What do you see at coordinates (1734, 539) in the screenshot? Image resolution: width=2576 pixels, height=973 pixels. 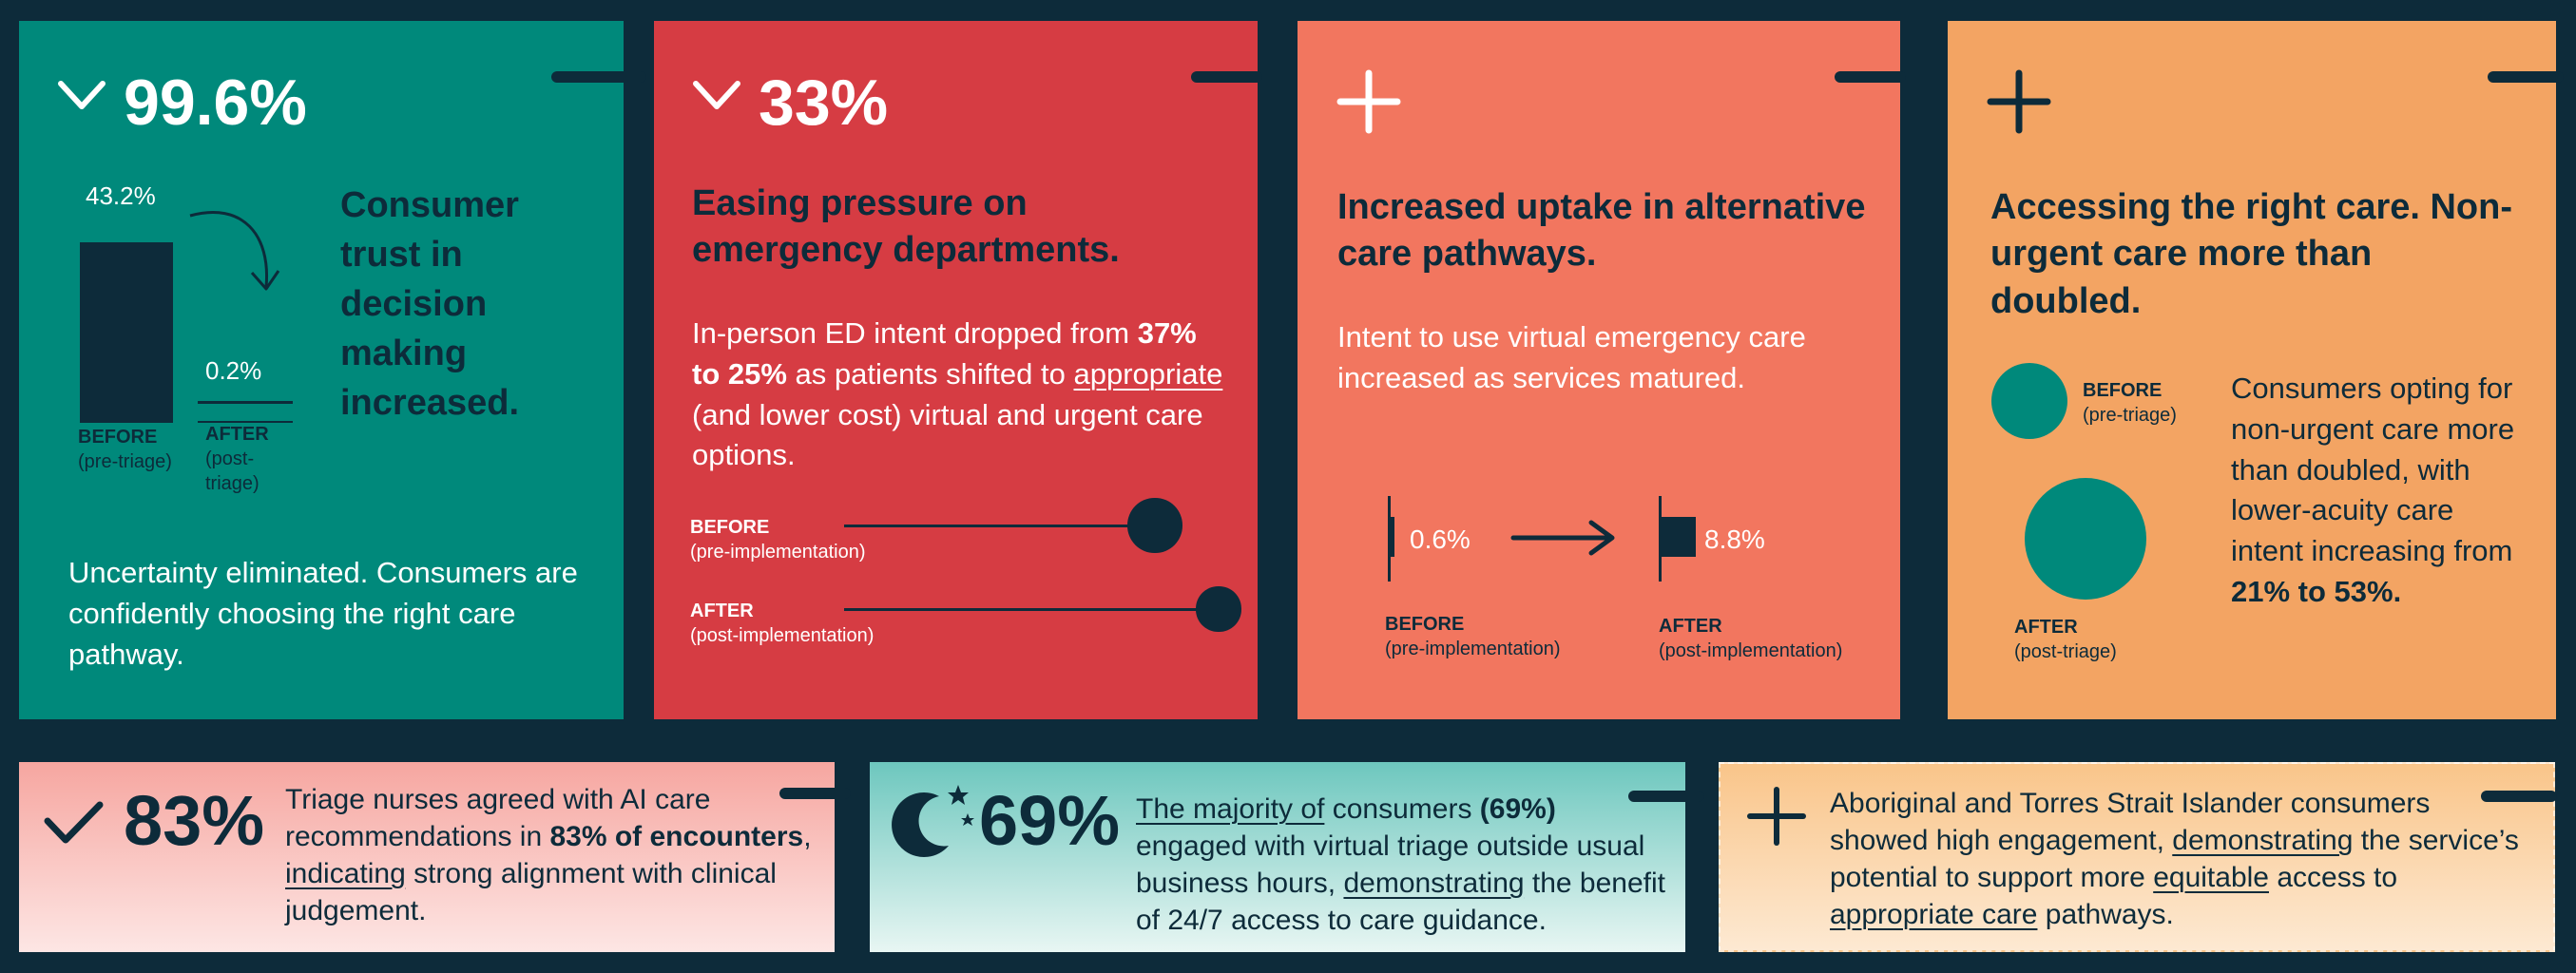 I see `after-value: 8.8%` at bounding box center [1734, 539].